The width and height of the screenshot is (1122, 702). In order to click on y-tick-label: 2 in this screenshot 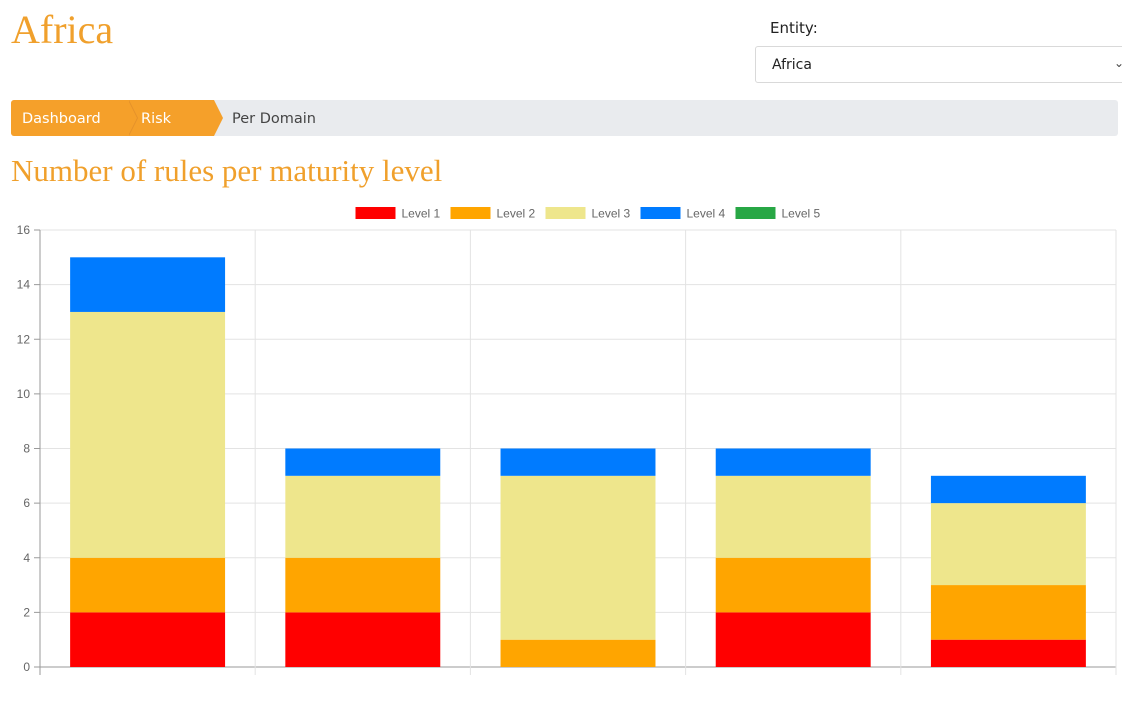, I will do `click(26, 612)`.